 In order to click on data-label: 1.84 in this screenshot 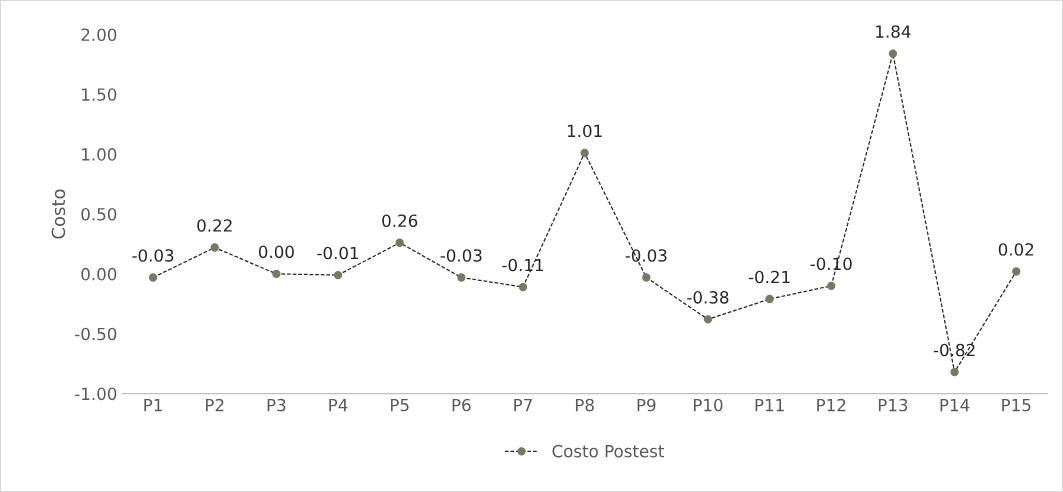, I will do `click(893, 31)`.